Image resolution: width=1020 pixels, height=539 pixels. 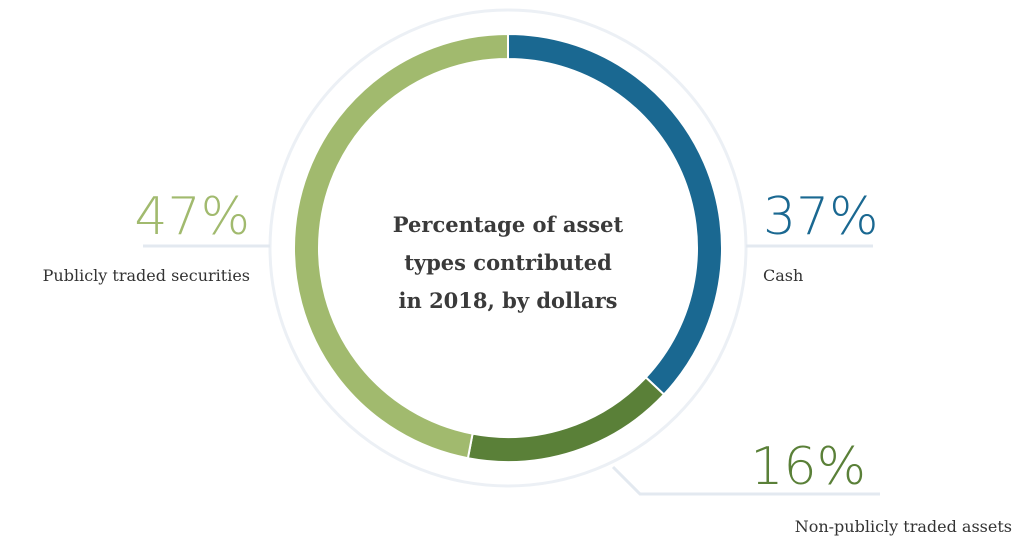 I want to click on value-label-publicly-traded: 47%, so click(x=192, y=217).